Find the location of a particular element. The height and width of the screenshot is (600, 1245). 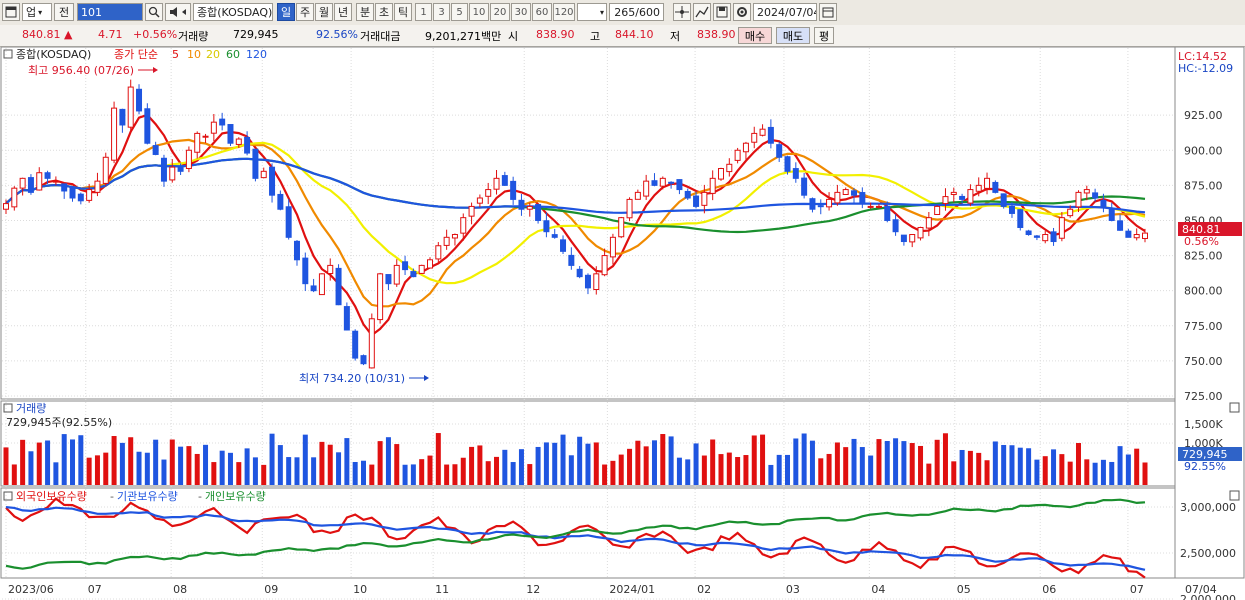

window-icon is located at coordinates (11, 12).